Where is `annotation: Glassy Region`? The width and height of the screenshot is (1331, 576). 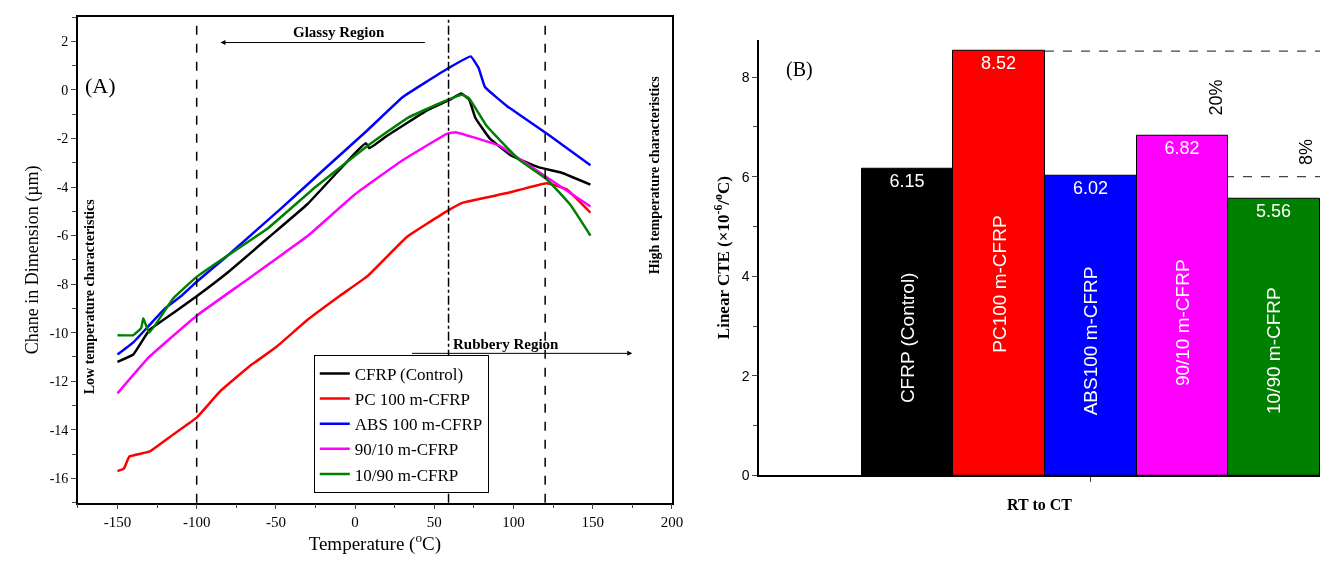 annotation: Glassy Region is located at coordinates (339, 32).